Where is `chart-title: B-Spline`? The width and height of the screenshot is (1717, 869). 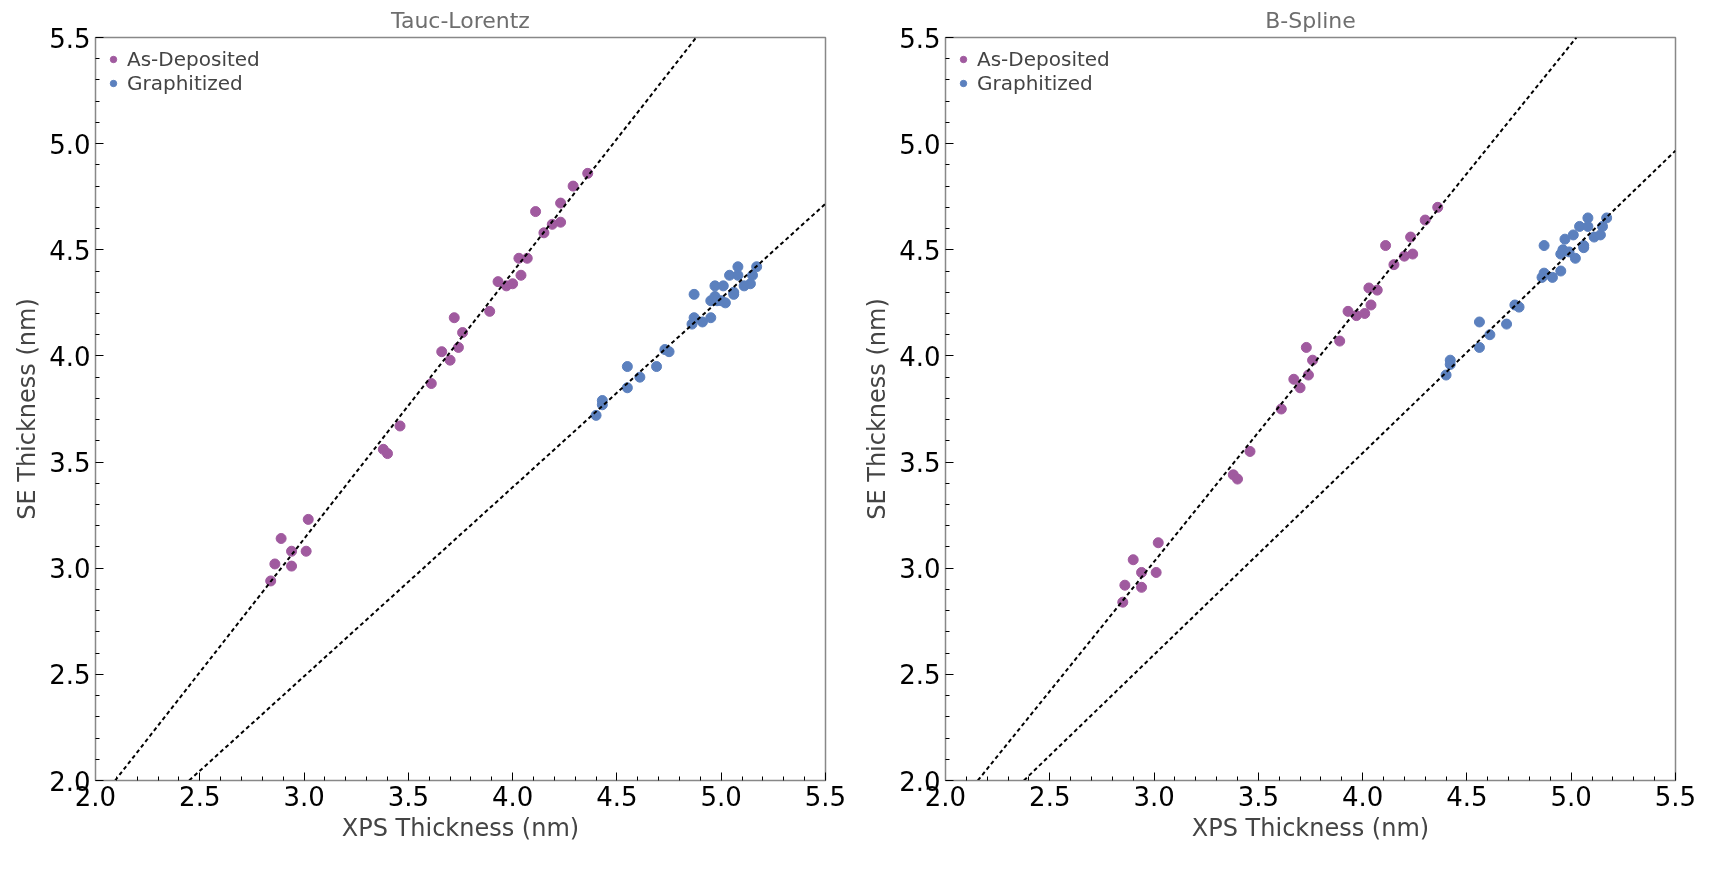
chart-title: B-Spline is located at coordinates (1310, 20).